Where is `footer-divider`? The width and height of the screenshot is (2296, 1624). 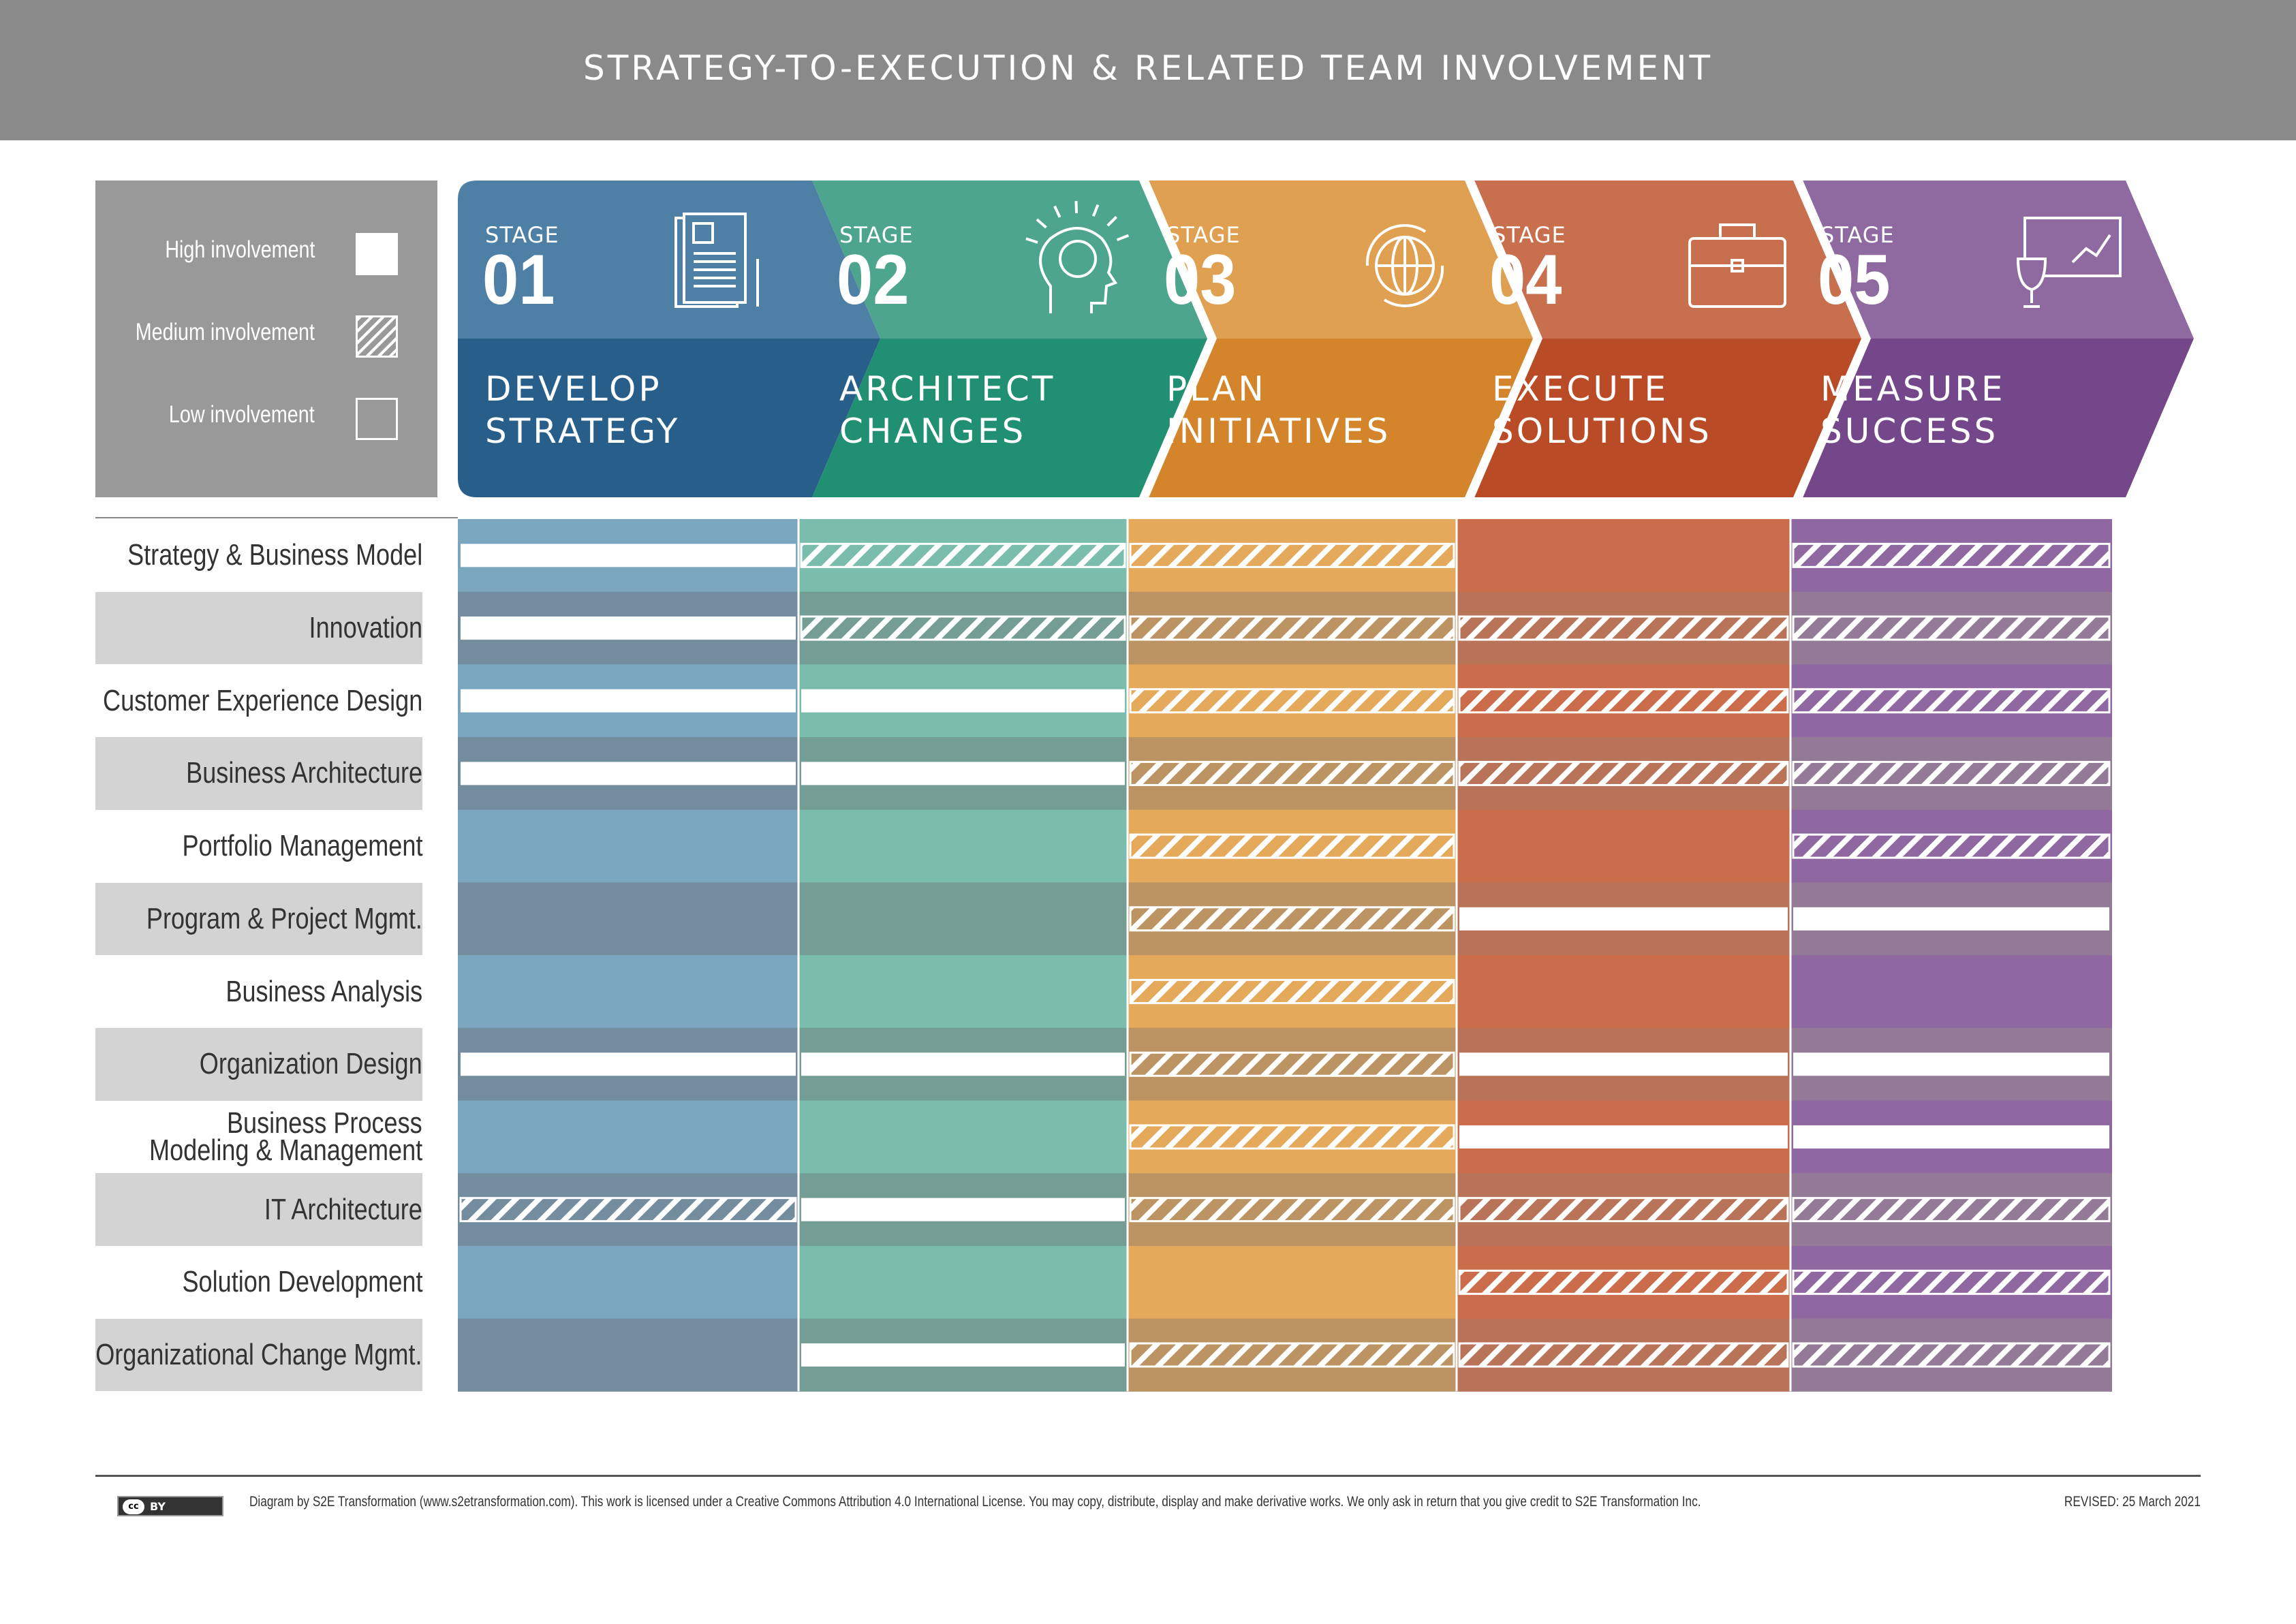 footer-divider is located at coordinates (1148, 1476).